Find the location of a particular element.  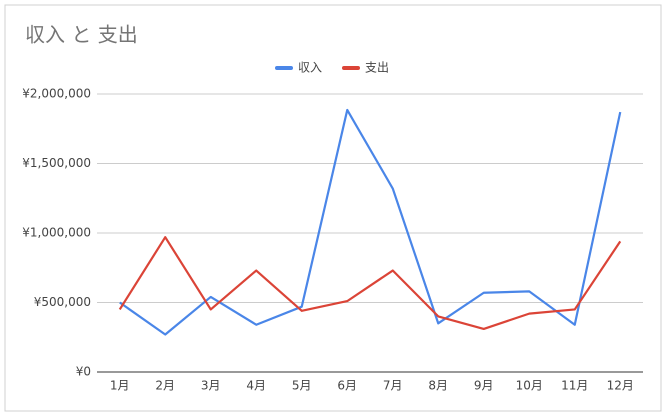

x-tick-label: 5月 is located at coordinates (302, 386).